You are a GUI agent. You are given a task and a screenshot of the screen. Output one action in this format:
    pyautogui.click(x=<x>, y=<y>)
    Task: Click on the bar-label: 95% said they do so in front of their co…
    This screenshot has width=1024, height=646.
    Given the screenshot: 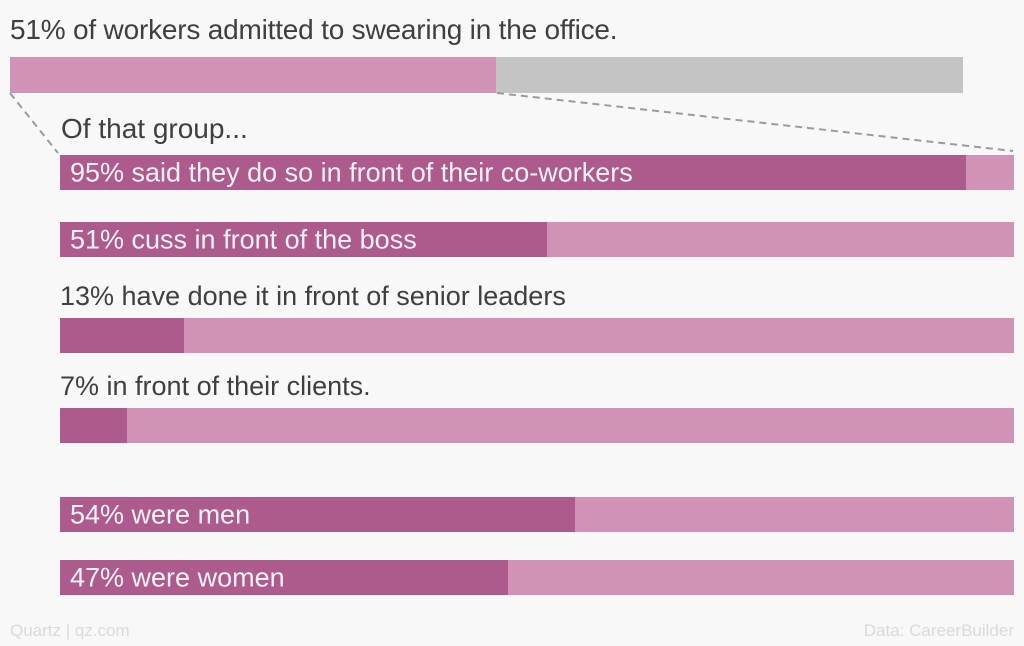 What is the action you would take?
    pyautogui.click(x=351, y=172)
    